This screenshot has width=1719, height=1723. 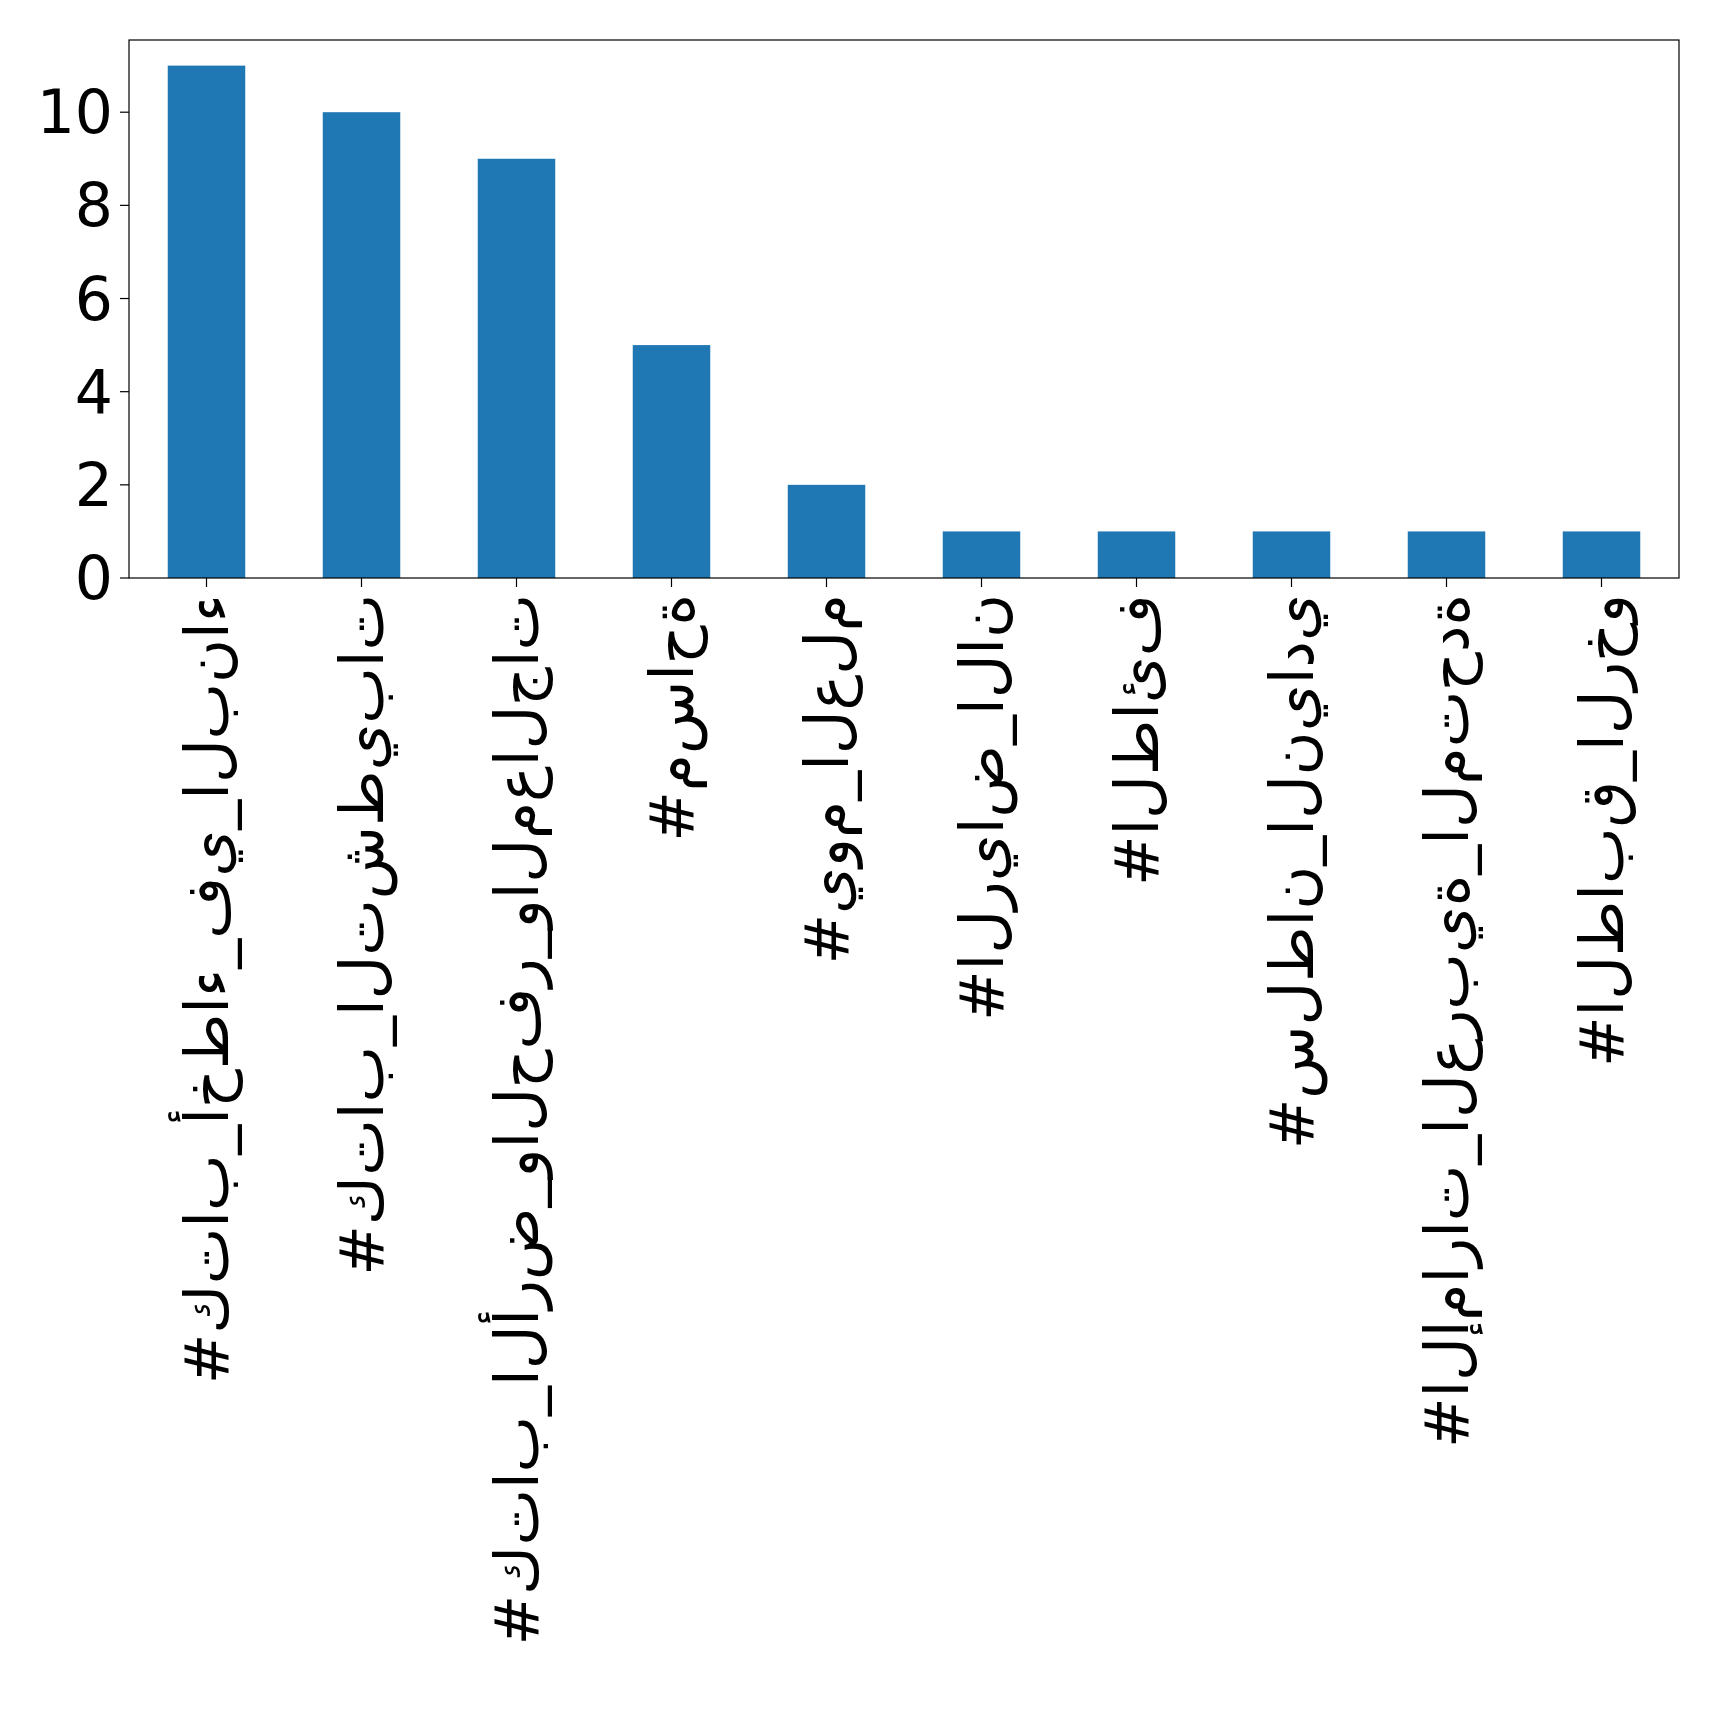 I want to click on x-tick-label: #مساحة, so click(x=672, y=718).